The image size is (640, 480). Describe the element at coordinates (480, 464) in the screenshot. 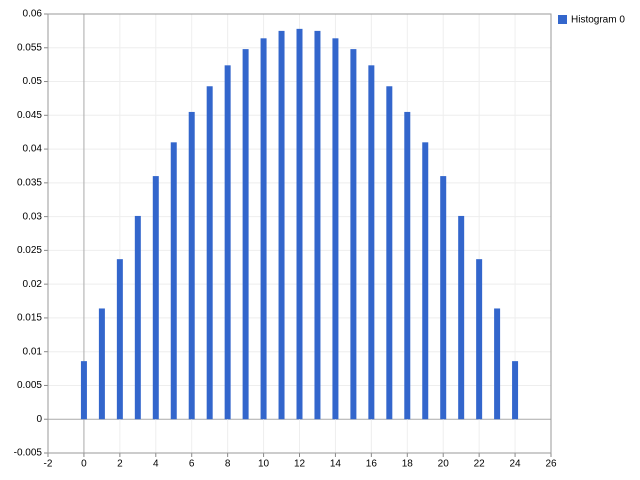

I see `x-tick-label: 22` at that location.